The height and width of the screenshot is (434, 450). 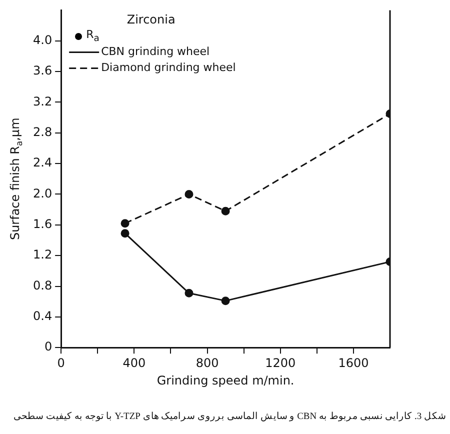 I want to click on y-tick-label: 2.0, so click(x=42, y=193).